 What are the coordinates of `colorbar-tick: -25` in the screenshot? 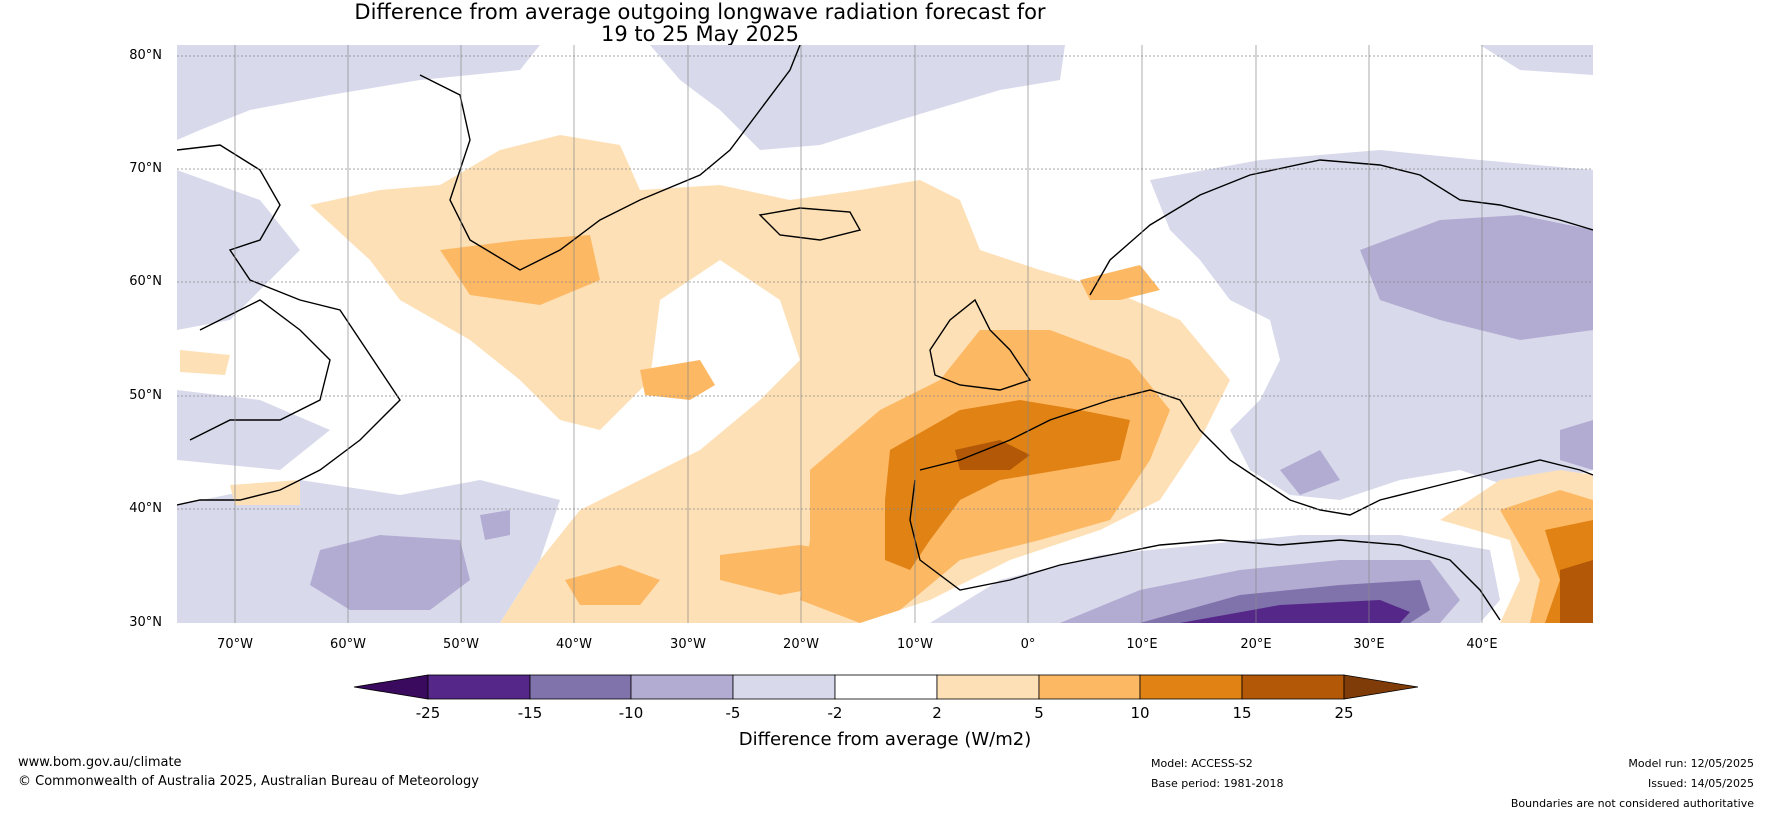 It's located at (428, 713).